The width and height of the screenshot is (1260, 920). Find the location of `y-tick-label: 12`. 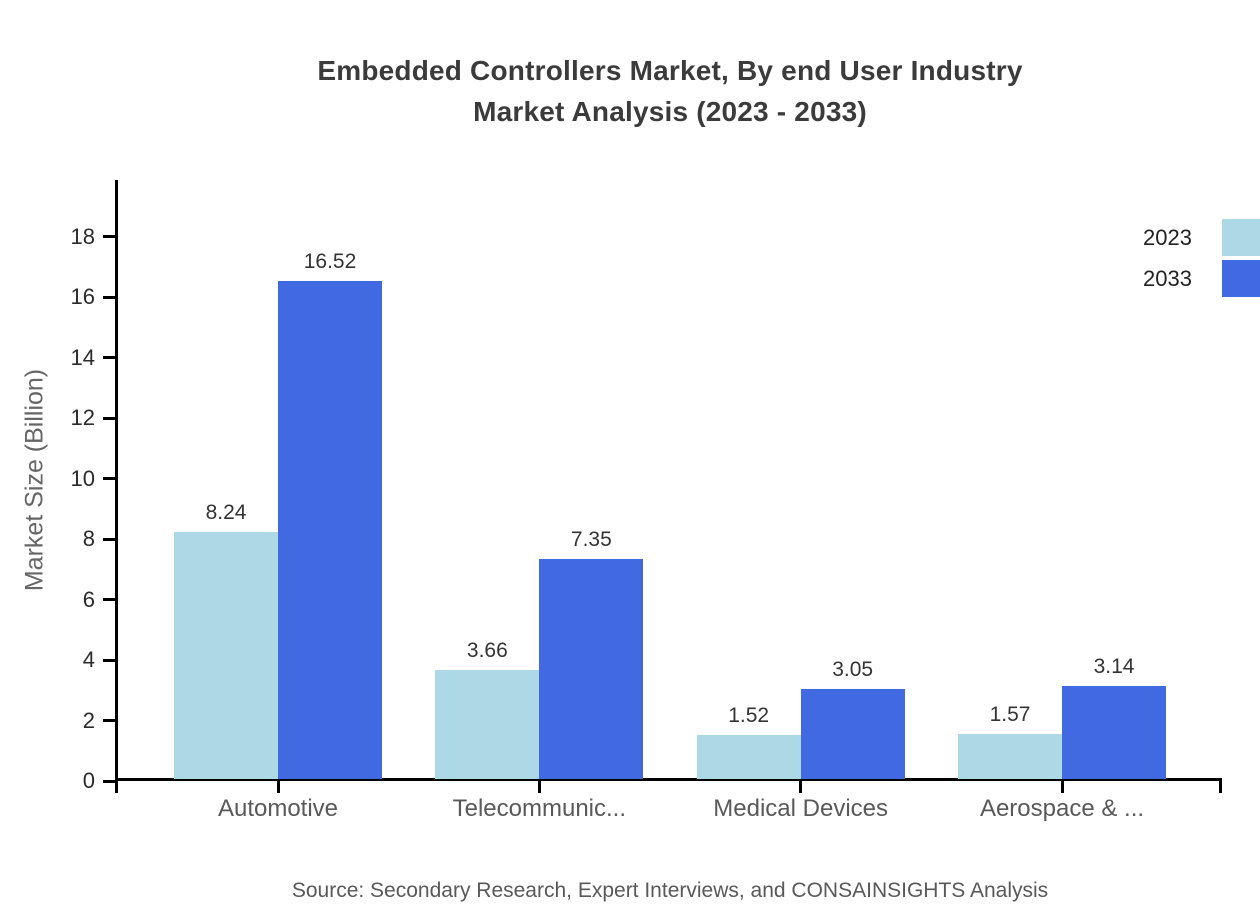

y-tick-label: 12 is located at coordinates (82, 417).